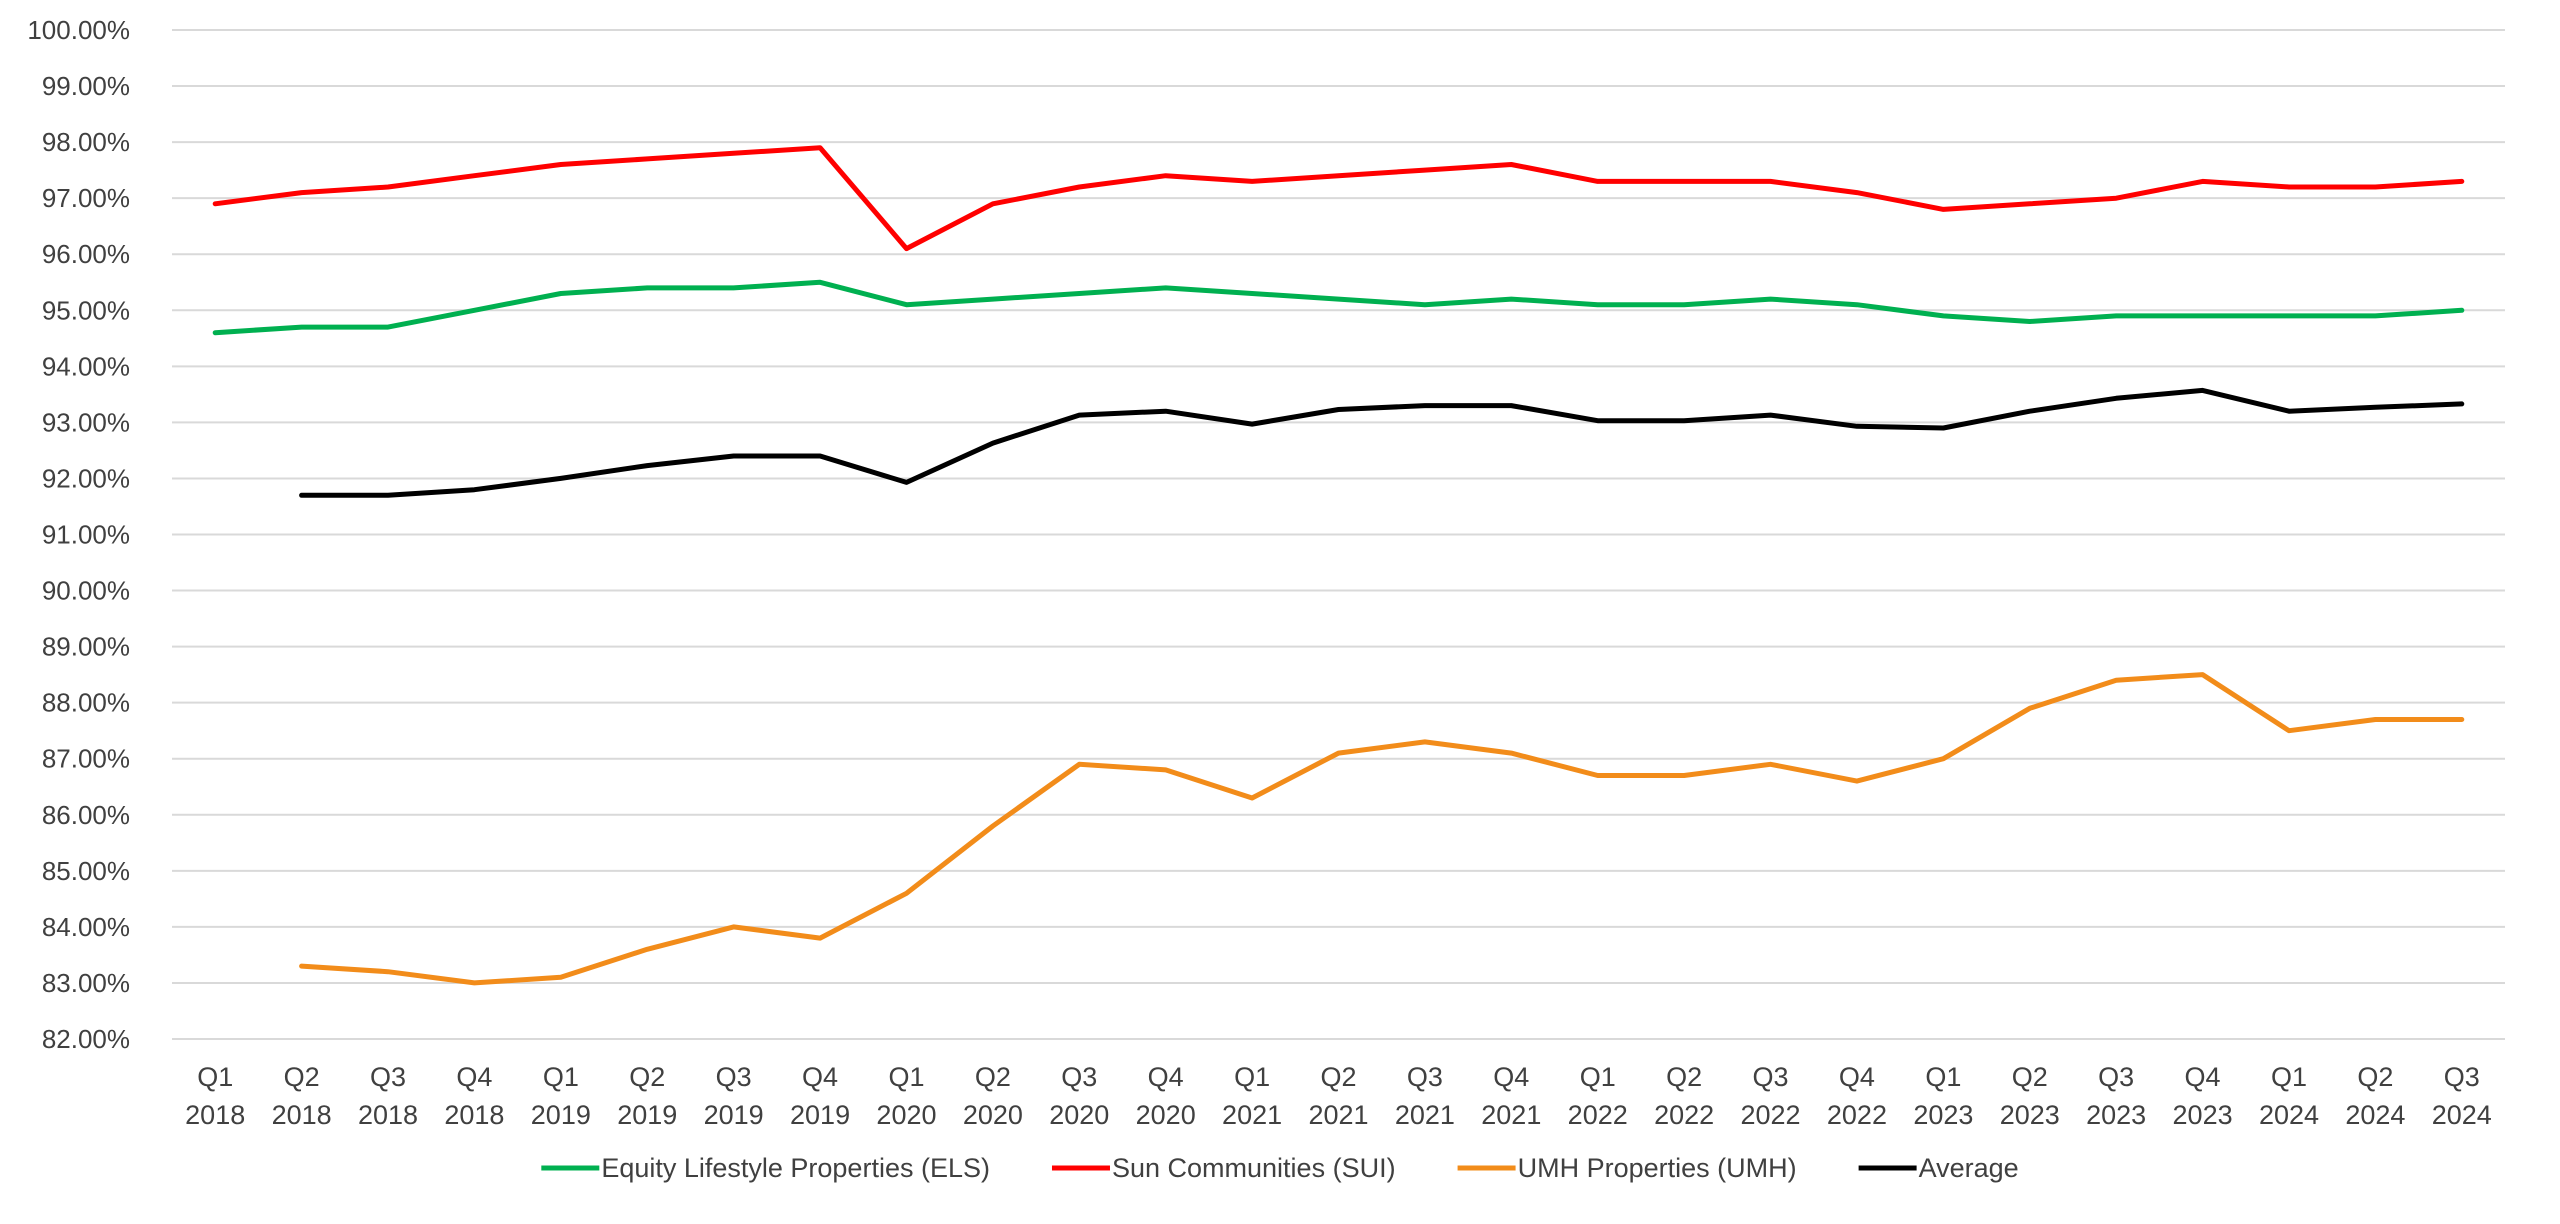 This screenshot has width=2560, height=1224. I want to click on y-tick-label: 96.00%, so click(86, 254).